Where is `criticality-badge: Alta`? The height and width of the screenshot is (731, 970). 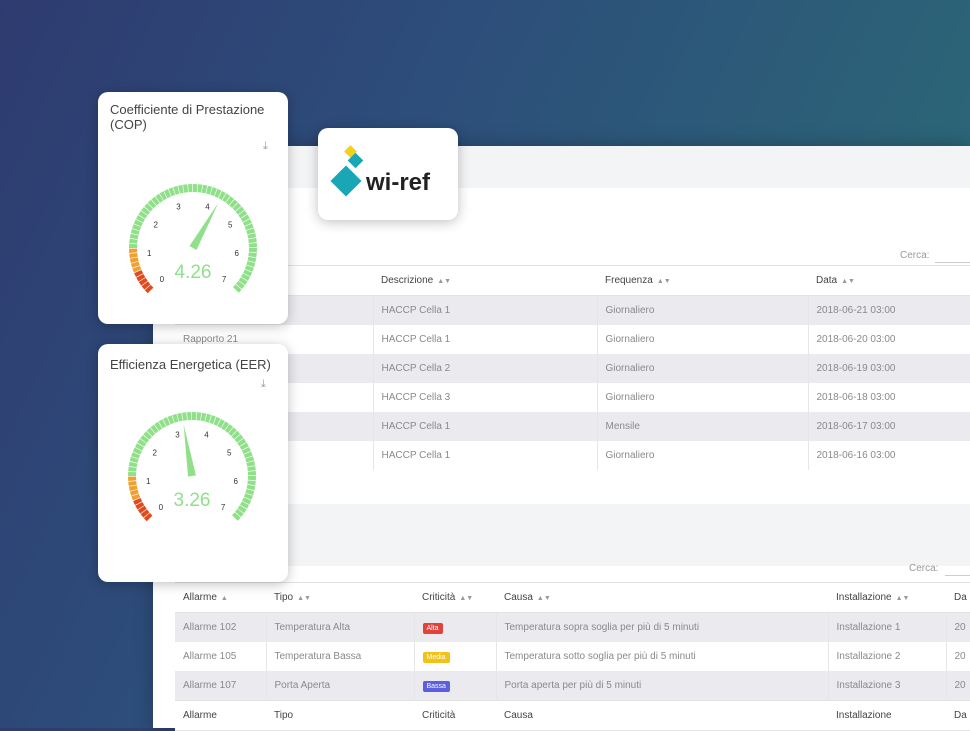 criticality-badge: Alta is located at coordinates (432, 628).